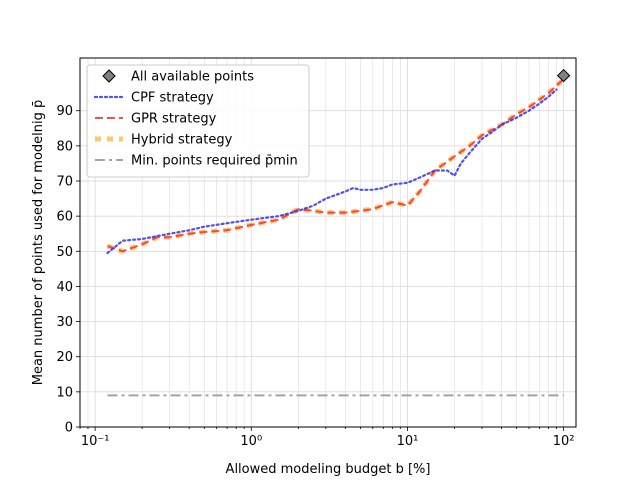 The height and width of the screenshot is (480, 640). I want to click on data-point-all-available, so click(563, 75).